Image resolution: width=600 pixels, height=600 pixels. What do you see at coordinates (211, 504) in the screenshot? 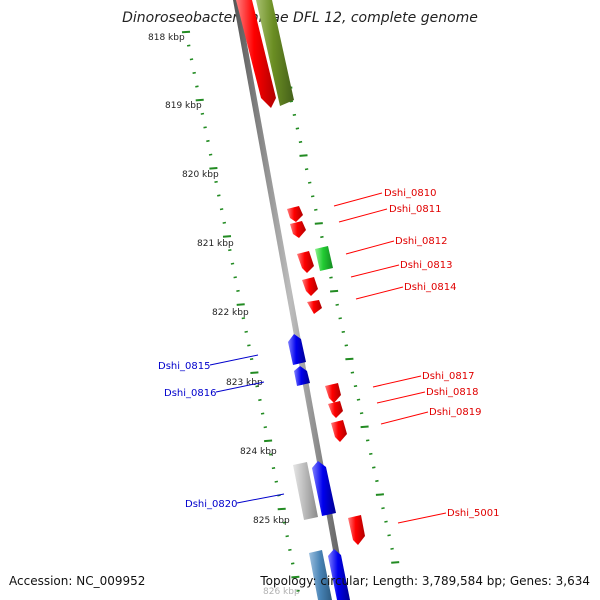
I see `gene-label-dshi-0820: Dshi_0820` at bounding box center [211, 504].